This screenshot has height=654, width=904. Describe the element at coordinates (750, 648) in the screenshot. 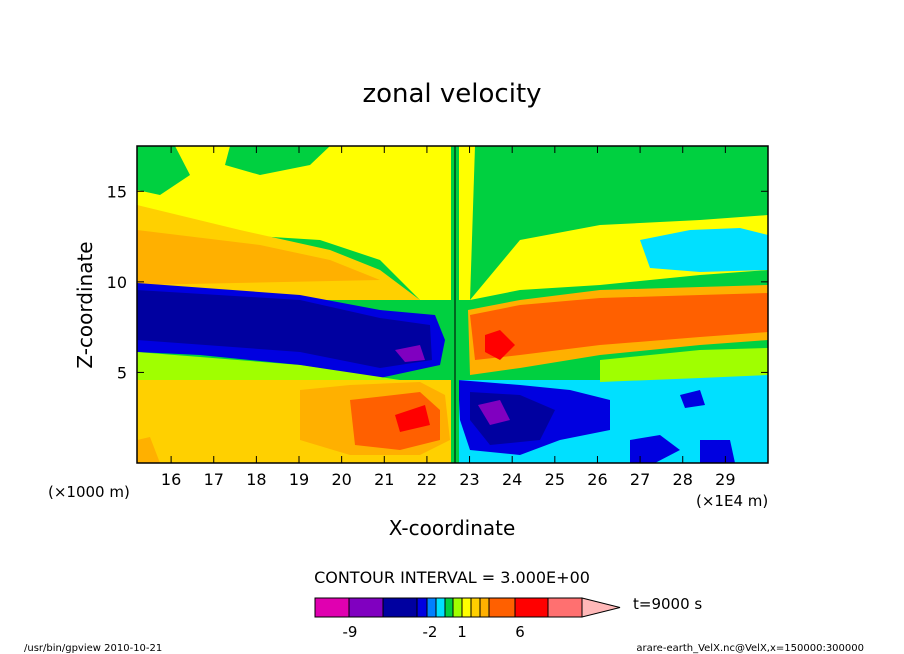

I see `footer-right: arare-earth_VelX.nc@VelX,x=150000:300000` at that location.